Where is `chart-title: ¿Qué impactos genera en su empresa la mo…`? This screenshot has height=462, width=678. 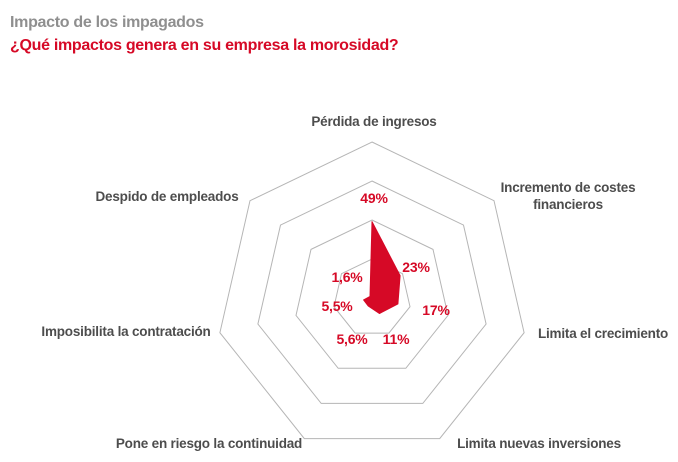 chart-title: ¿Qué impactos genera en su empresa la mo… is located at coordinates (204, 45).